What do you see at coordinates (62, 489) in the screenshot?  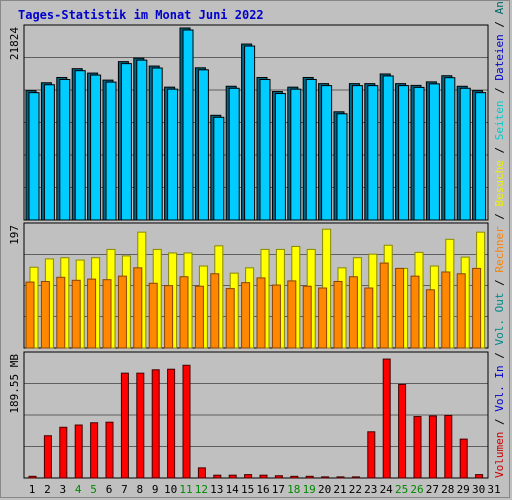 I see `x-tick-label: 3` at bounding box center [62, 489].